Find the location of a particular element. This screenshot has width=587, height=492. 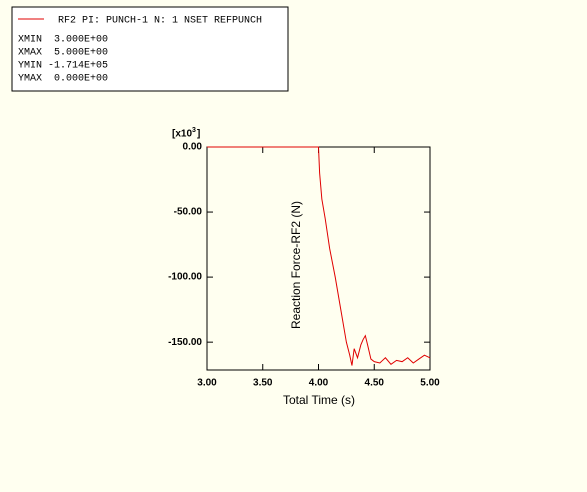

y-multiplier-close: ] is located at coordinates (198, 134).